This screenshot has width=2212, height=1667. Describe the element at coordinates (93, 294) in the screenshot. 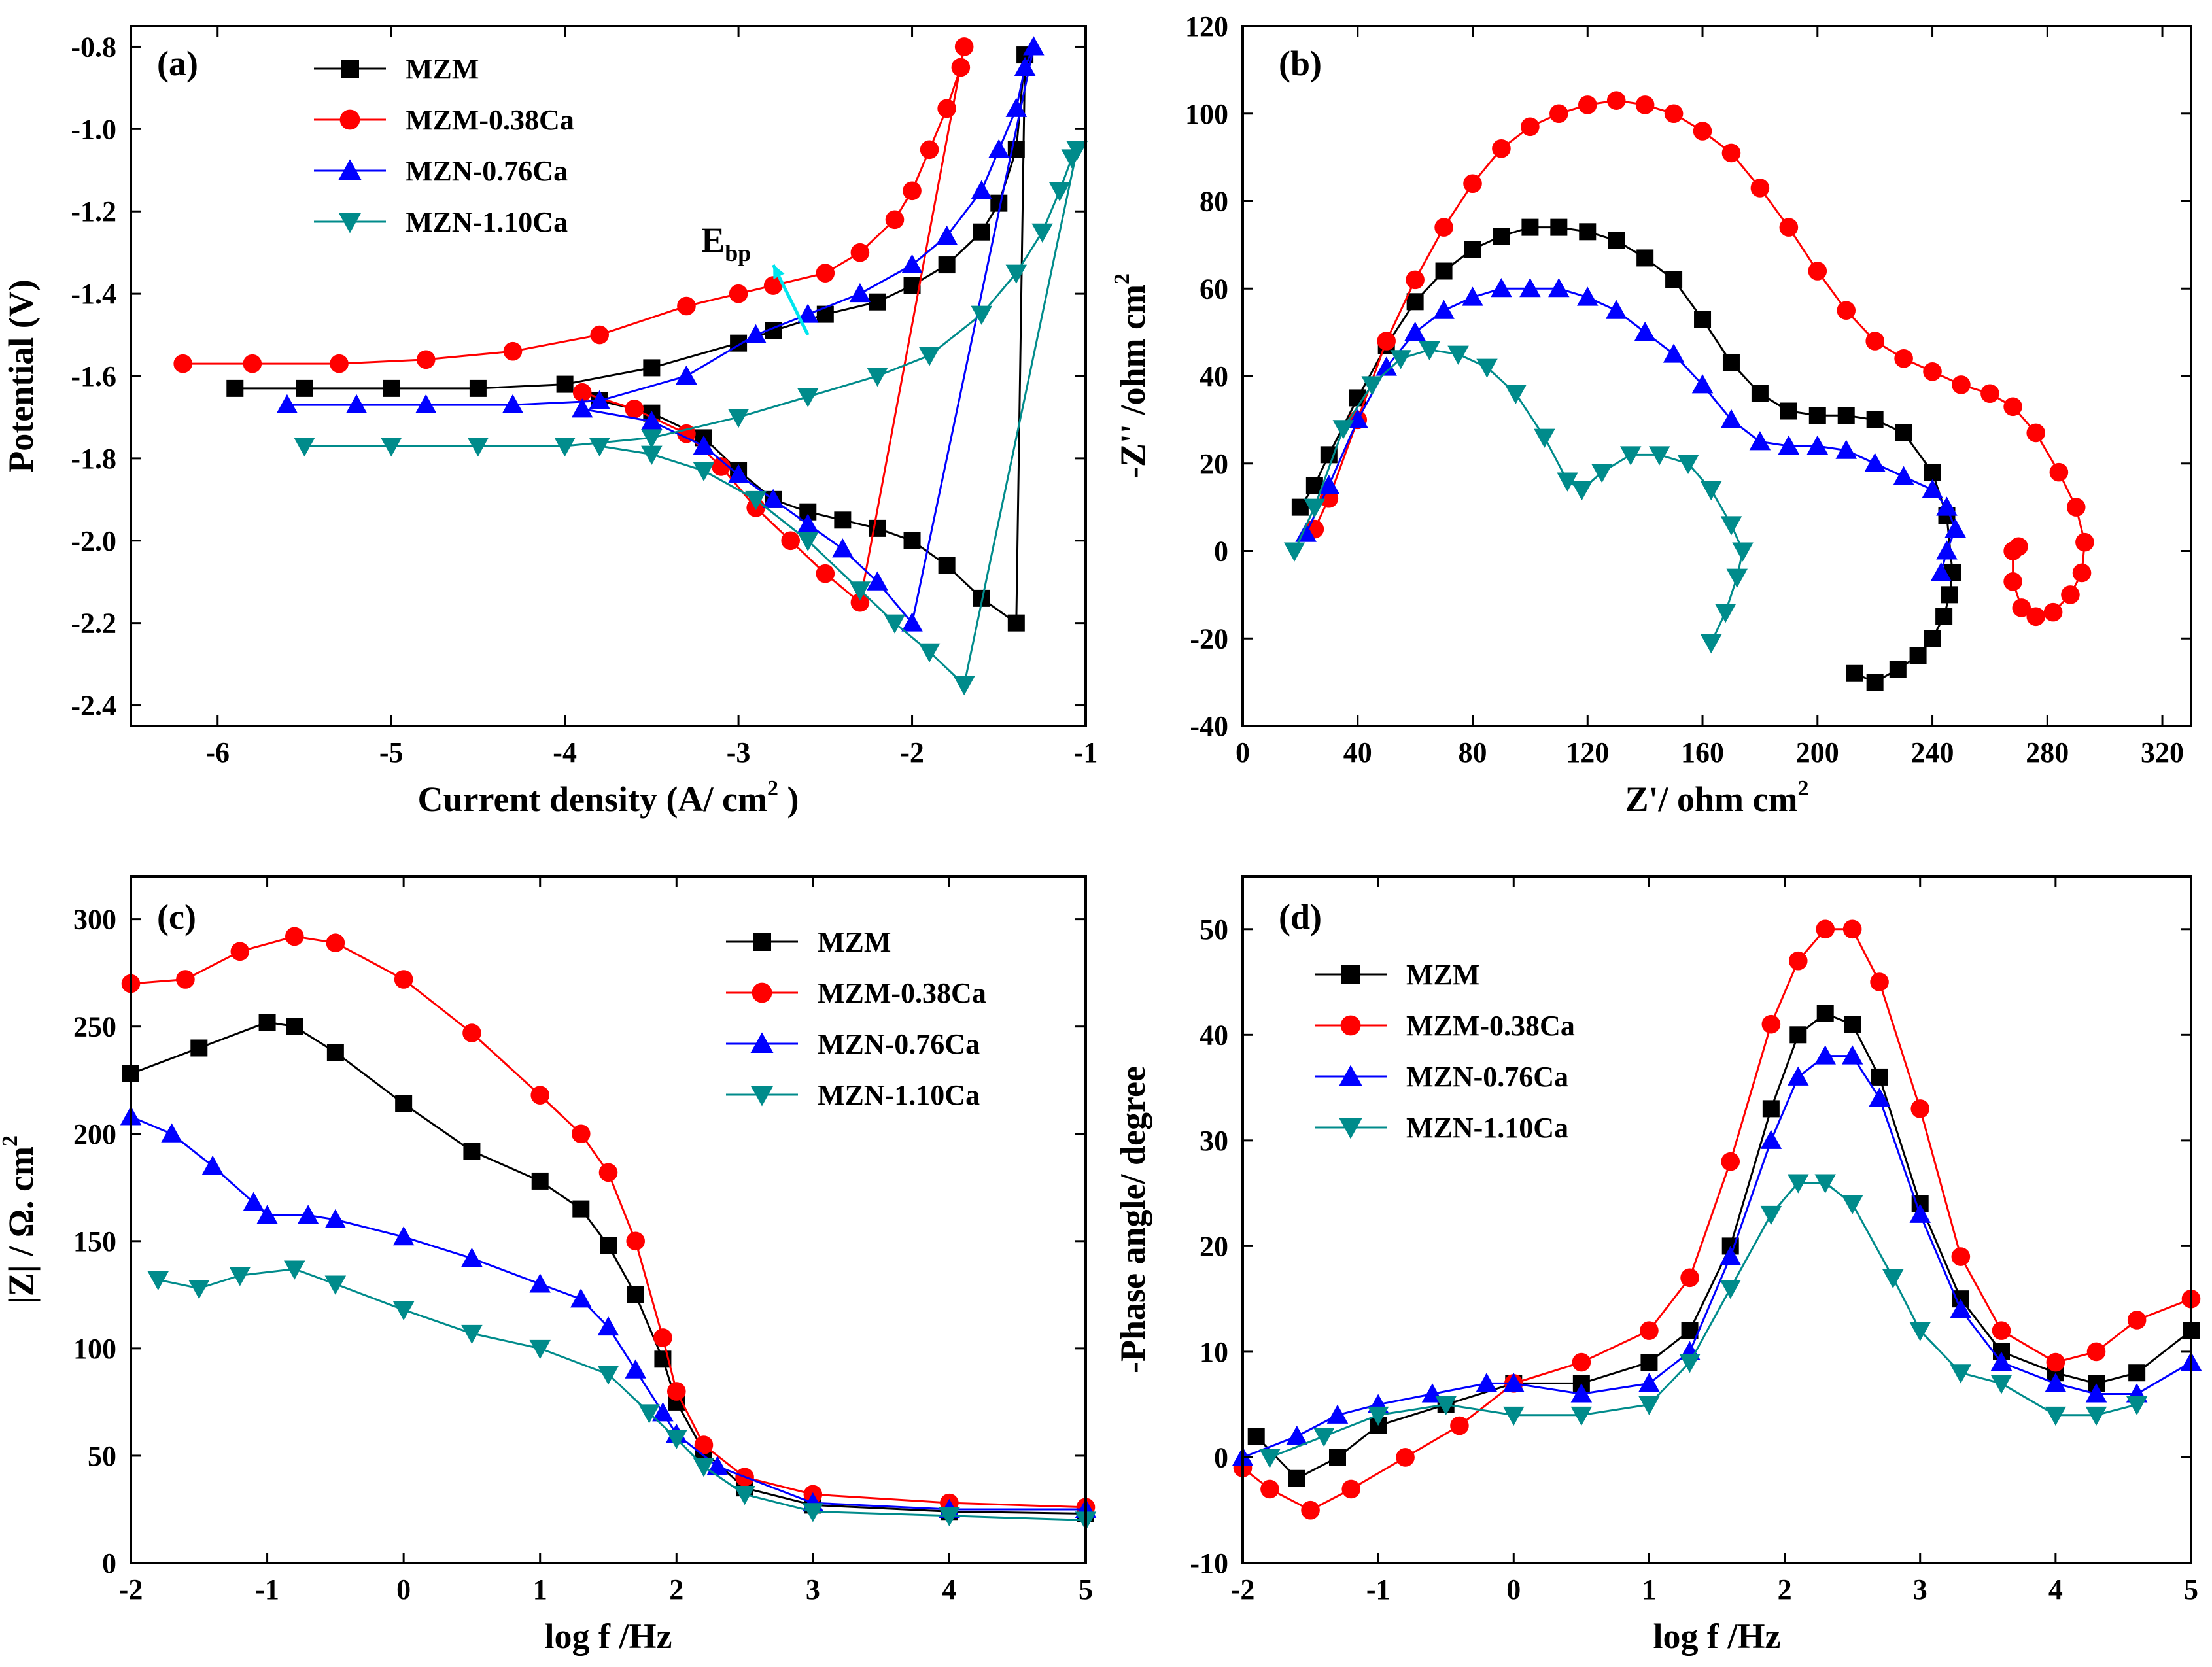

I see `y-tick-label: -1.4` at that location.